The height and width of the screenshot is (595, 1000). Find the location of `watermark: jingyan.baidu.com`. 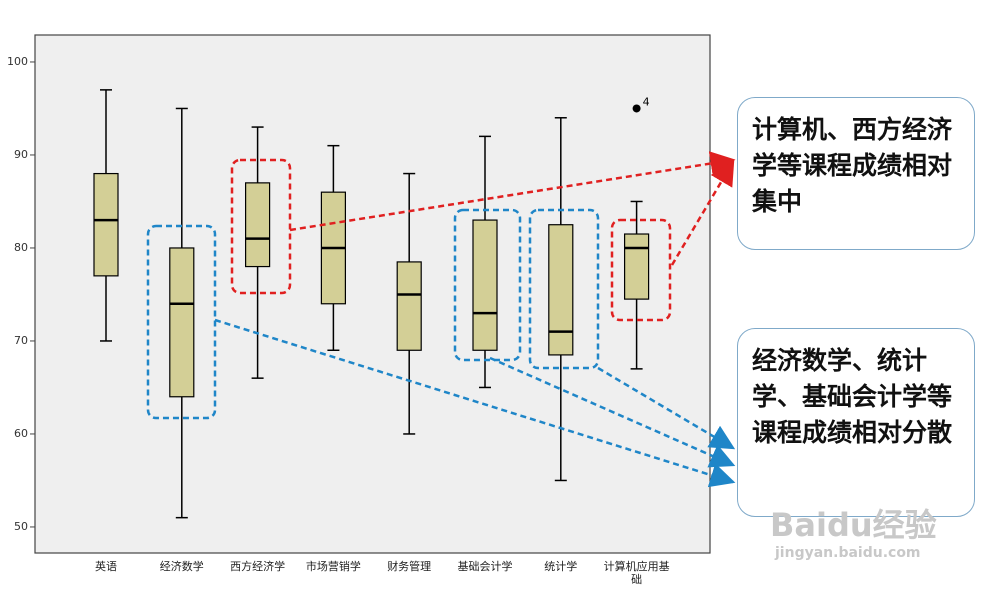

watermark: jingyan.baidu.com is located at coordinates (848, 553).